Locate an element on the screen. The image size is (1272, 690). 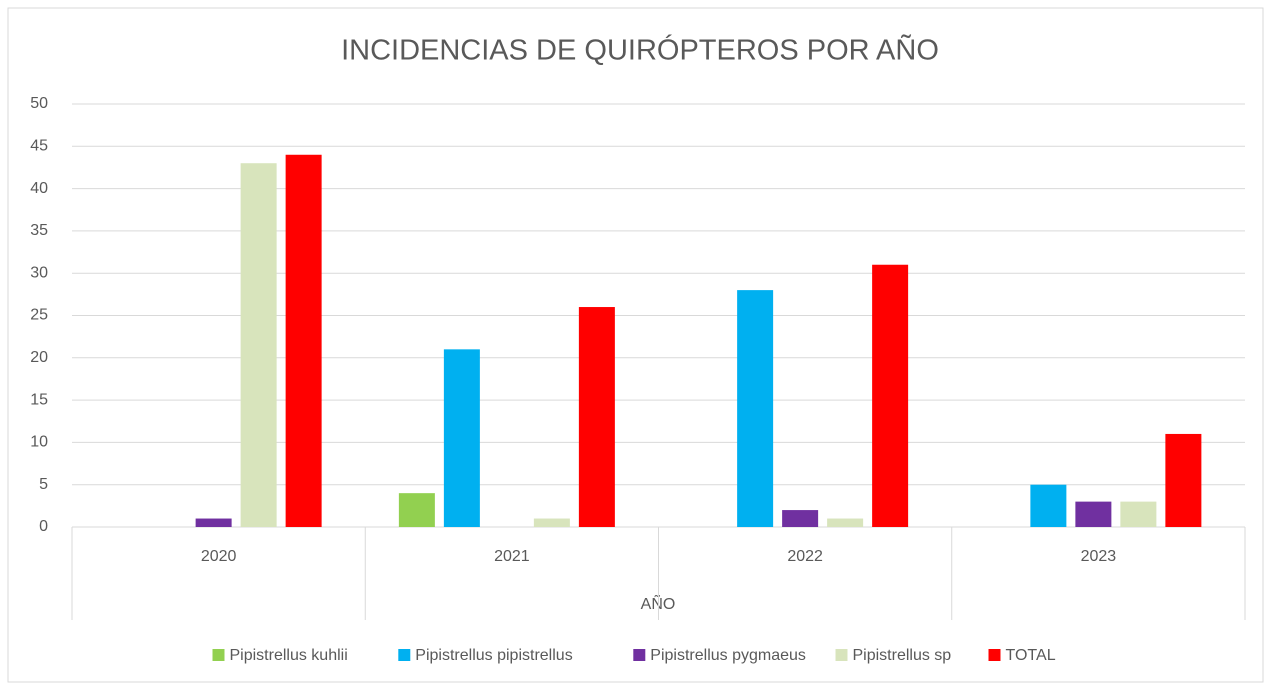
y-tick-label: 10 is located at coordinates (39, 442).